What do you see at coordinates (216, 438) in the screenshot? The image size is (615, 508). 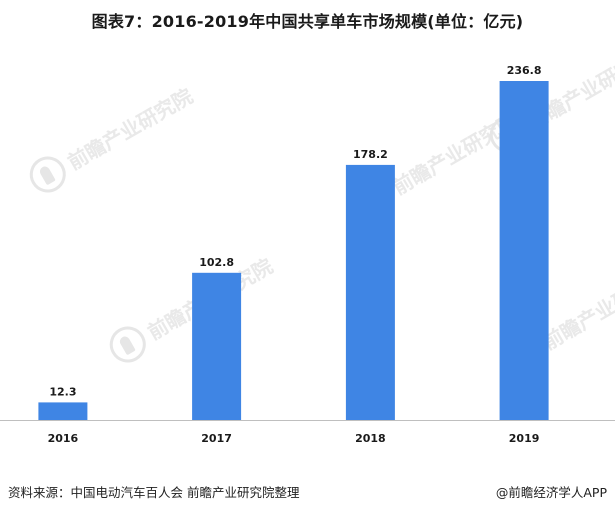 I see `x-tick-label-2017: 2017` at bounding box center [216, 438].